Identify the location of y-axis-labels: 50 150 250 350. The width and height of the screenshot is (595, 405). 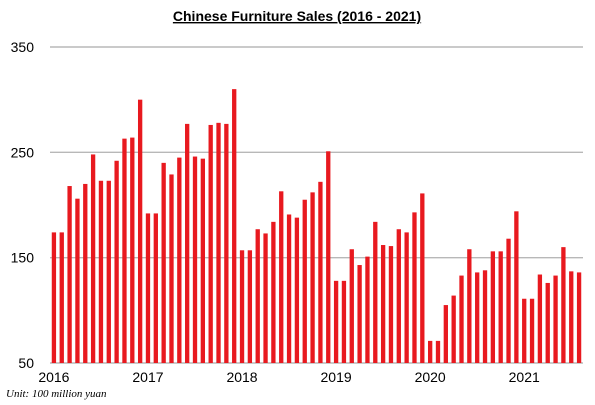
(23, 205).